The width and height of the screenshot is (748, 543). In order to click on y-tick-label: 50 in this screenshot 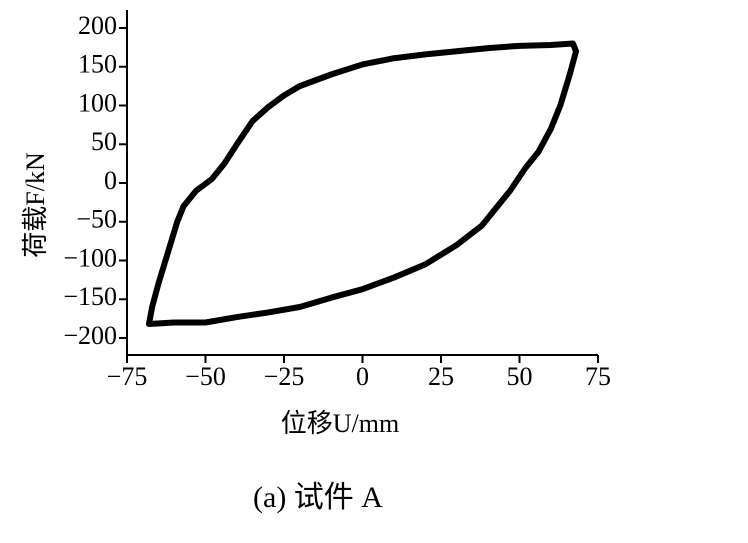, I will do `click(104, 141)`.